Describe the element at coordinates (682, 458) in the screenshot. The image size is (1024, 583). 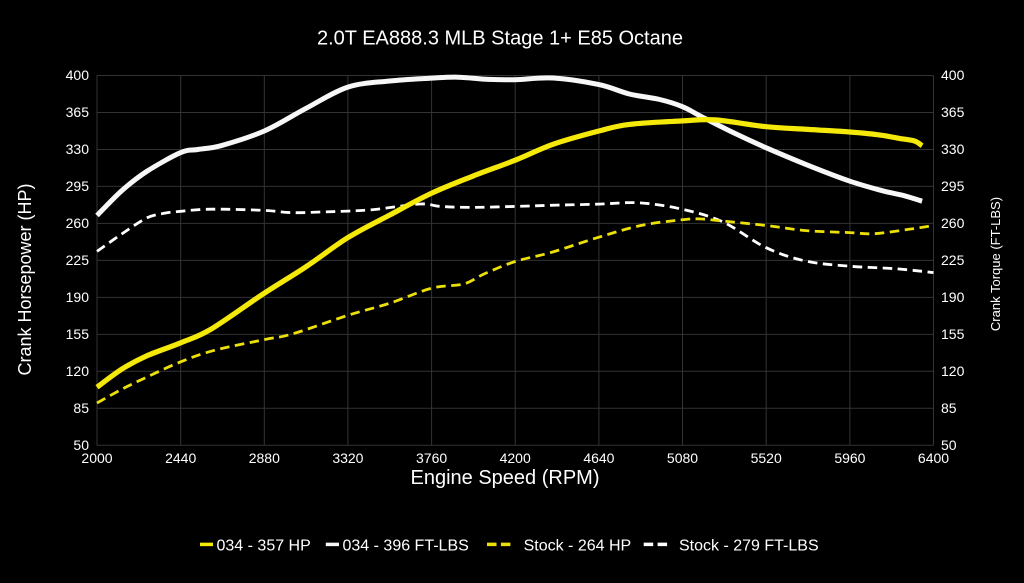
I see `svg-text: 5080` at that location.